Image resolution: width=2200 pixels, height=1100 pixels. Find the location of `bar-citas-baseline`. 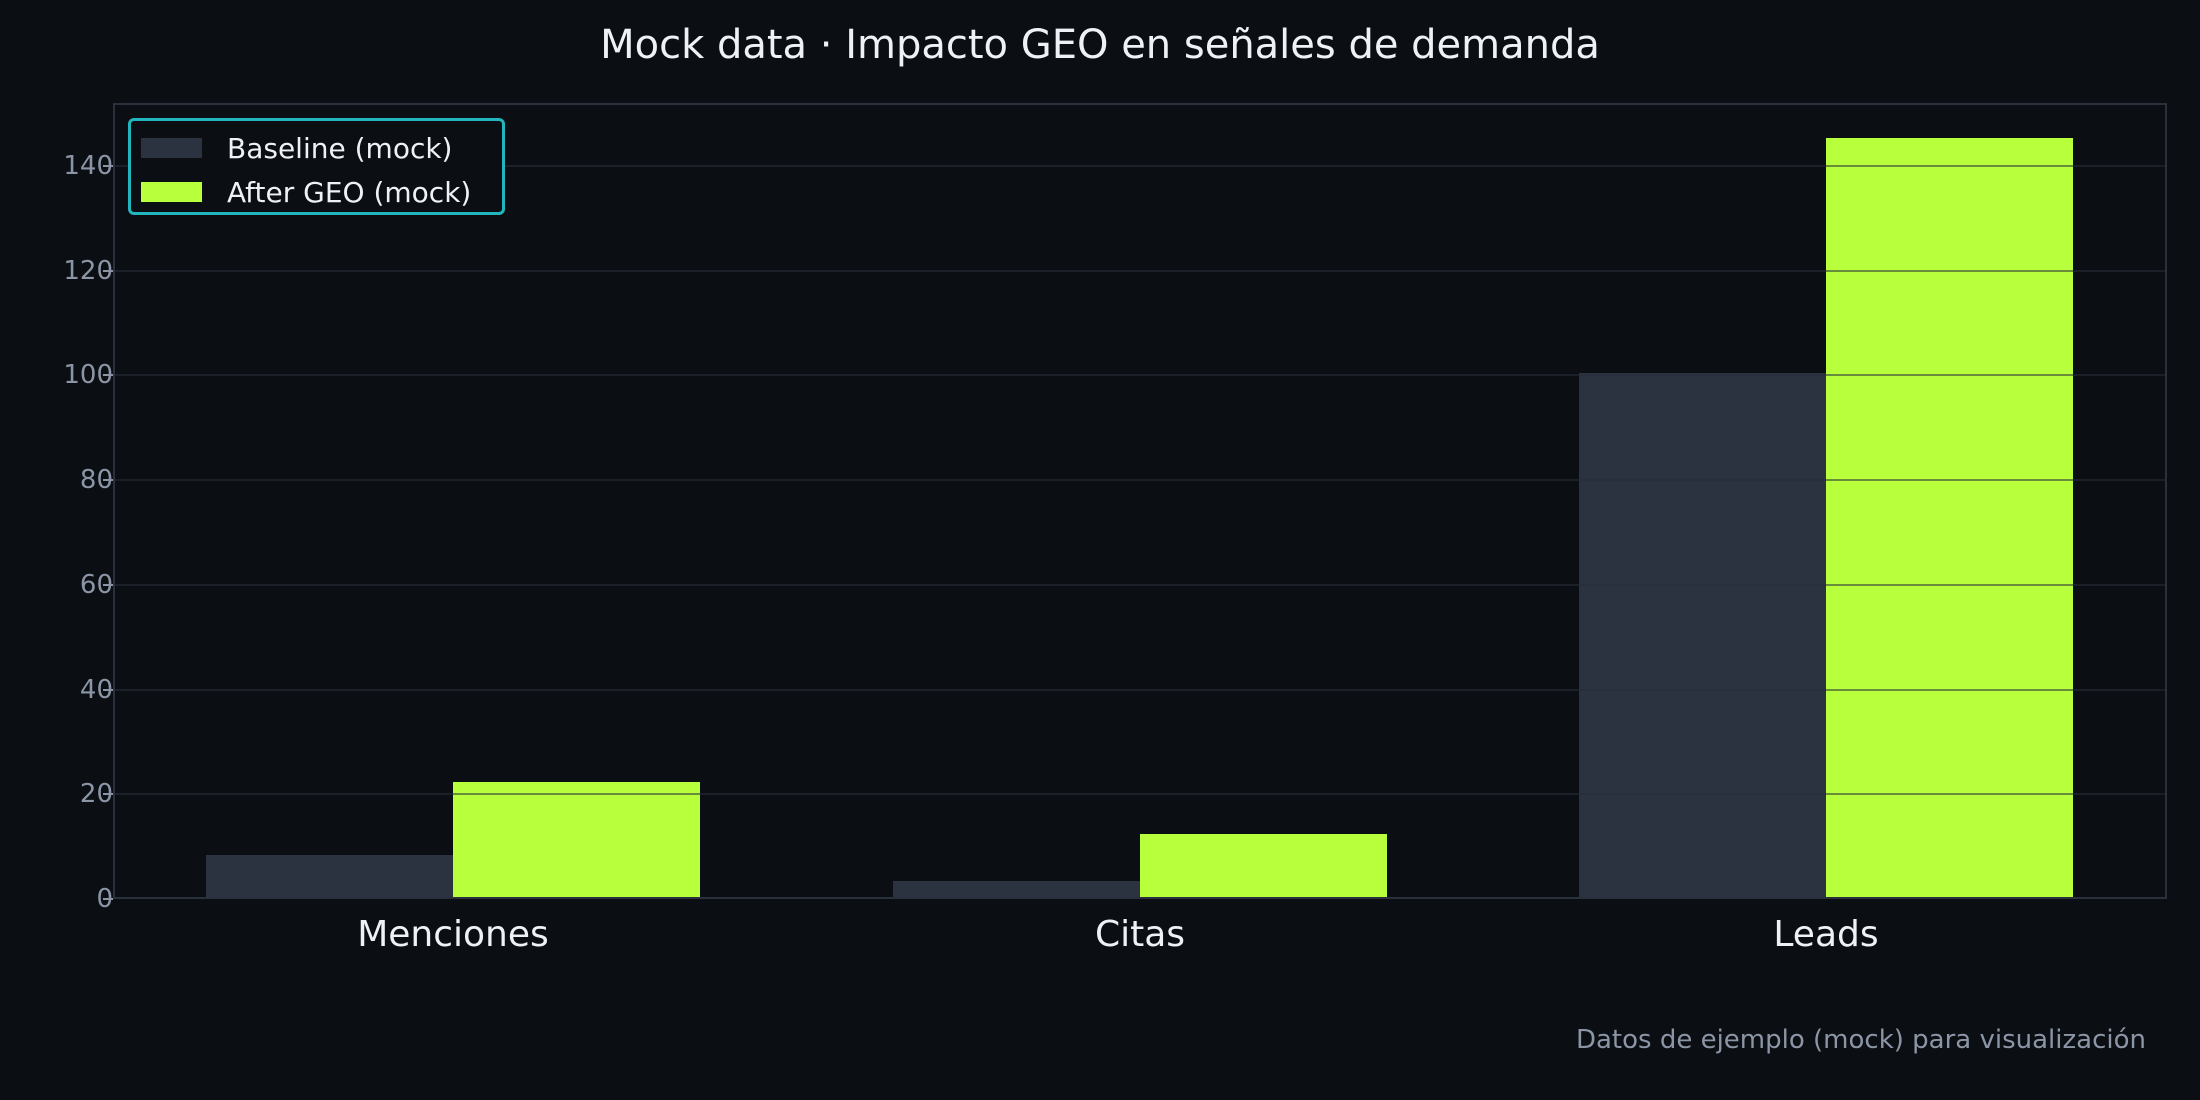

bar-citas-baseline is located at coordinates (1016, 889).